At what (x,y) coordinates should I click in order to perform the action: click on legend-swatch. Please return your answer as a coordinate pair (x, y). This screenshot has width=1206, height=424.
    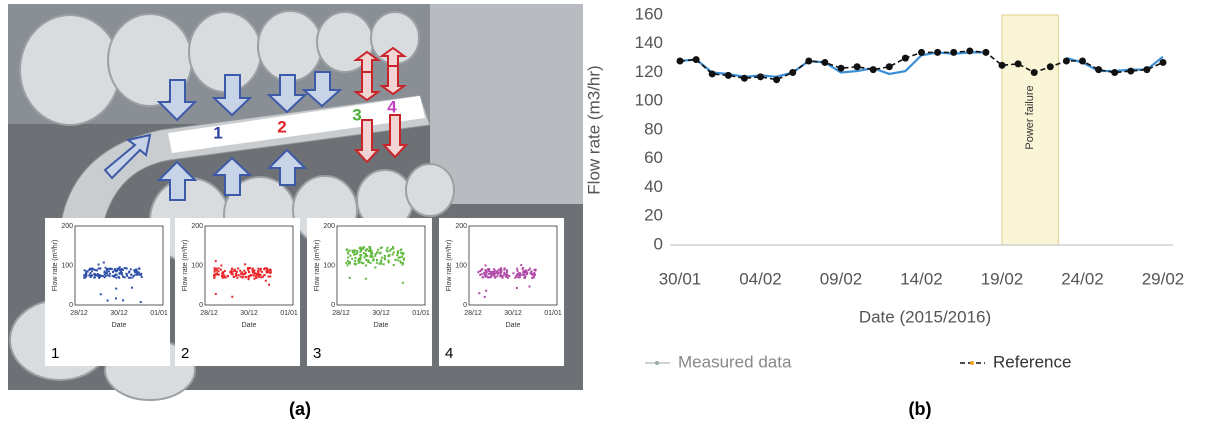
    Looking at the image, I should click on (657, 363).